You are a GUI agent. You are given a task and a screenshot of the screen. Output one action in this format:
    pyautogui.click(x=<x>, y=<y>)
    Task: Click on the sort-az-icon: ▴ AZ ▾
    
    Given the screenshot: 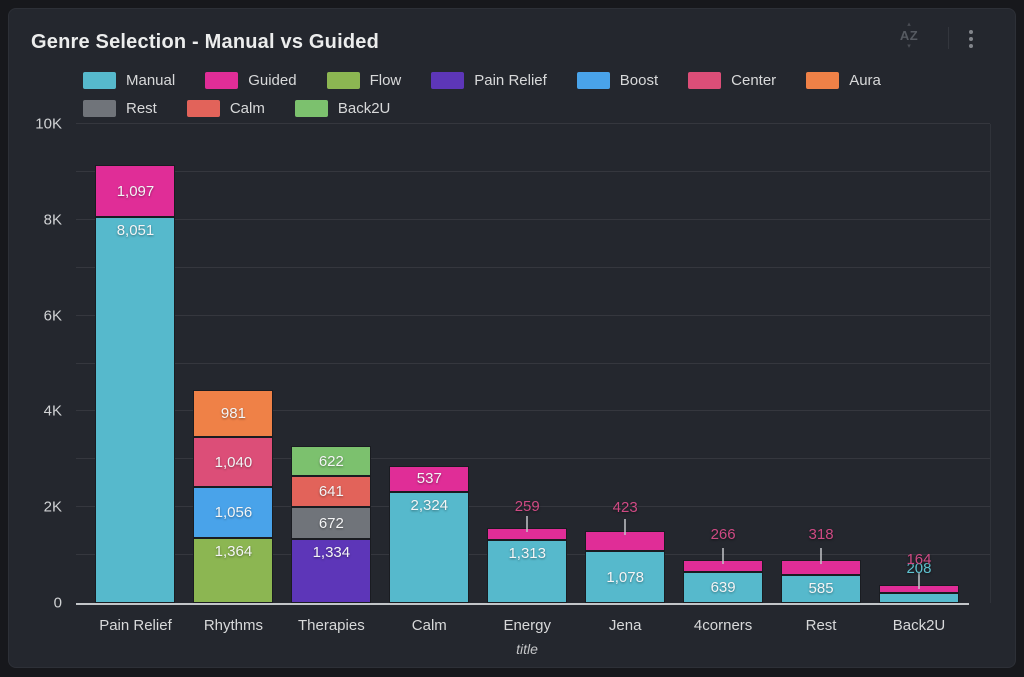 What is the action you would take?
    pyautogui.click(x=909, y=35)
    